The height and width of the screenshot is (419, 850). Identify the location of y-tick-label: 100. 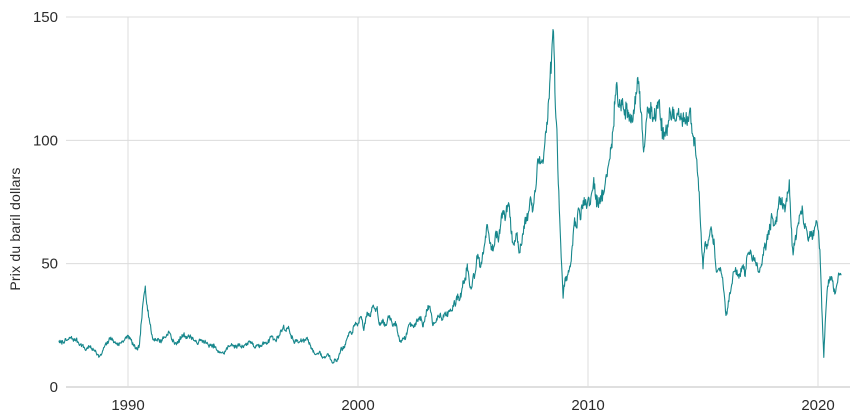
(45, 140).